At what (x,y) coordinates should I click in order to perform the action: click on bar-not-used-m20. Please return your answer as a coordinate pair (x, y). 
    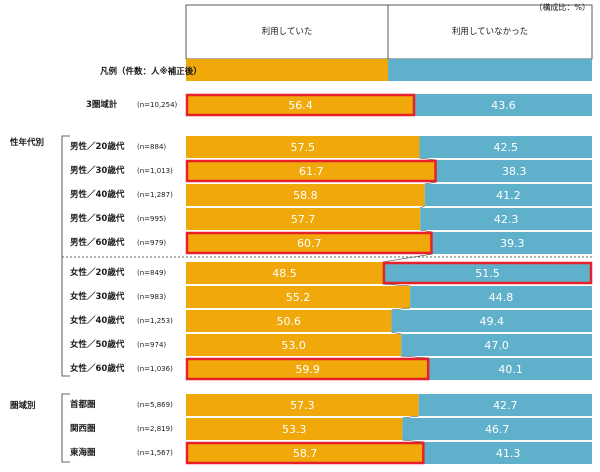
    Looking at the image, I should click on (505, 147).